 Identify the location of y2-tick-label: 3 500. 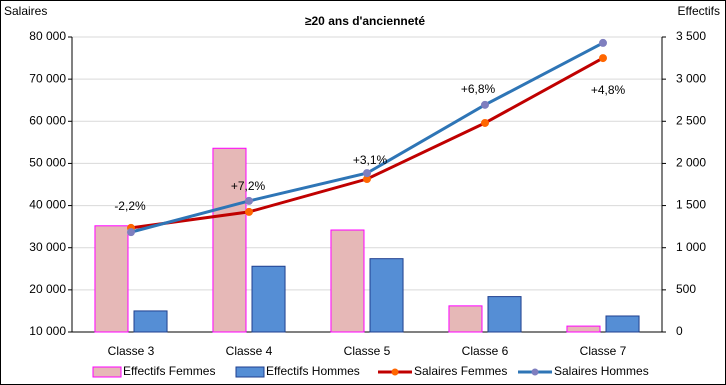
(691, 36).